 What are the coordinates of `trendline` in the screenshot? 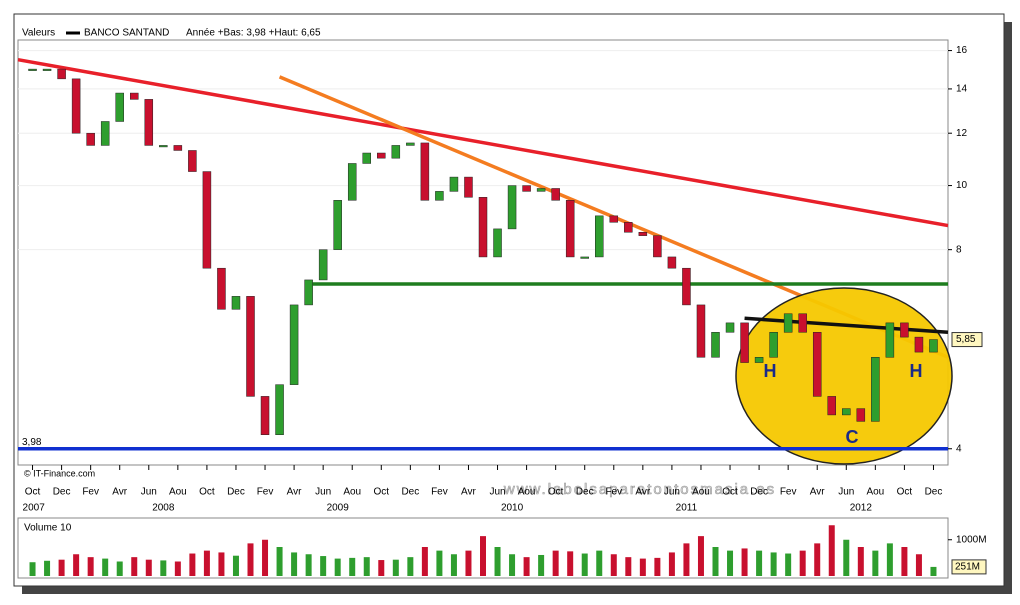 It's located at (846, 325).